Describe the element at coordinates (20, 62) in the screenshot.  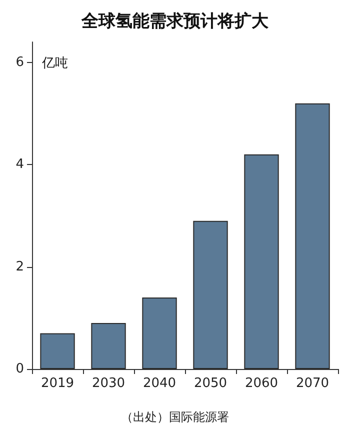
I see `y-tick-label: 6` at that location.